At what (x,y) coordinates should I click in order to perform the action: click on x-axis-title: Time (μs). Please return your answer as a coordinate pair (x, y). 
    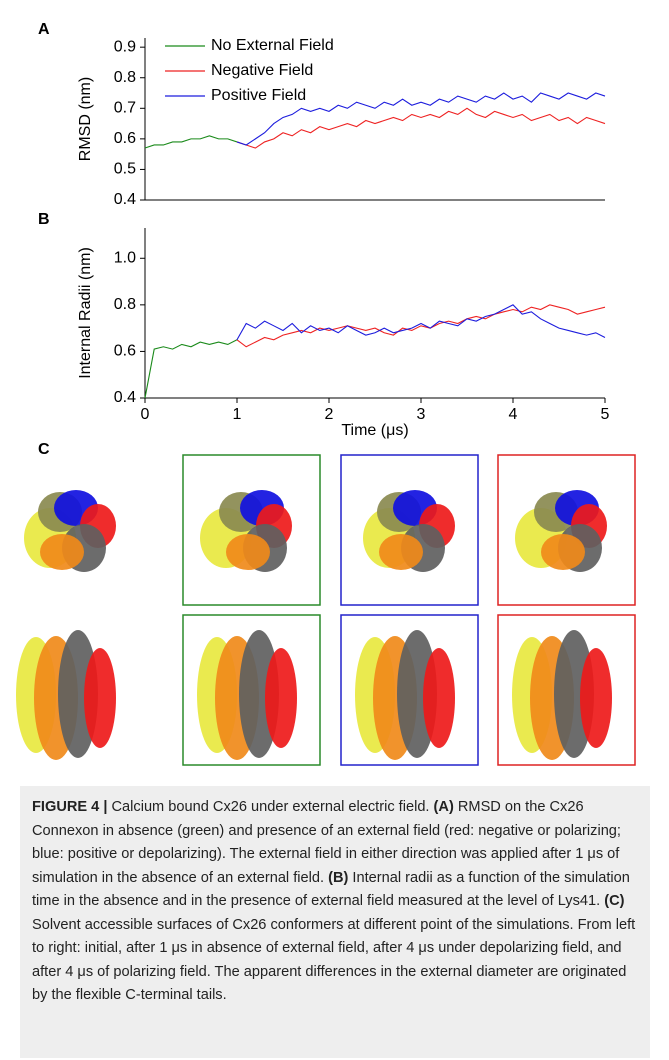
    Looking at the image, I should click on (374, 430).